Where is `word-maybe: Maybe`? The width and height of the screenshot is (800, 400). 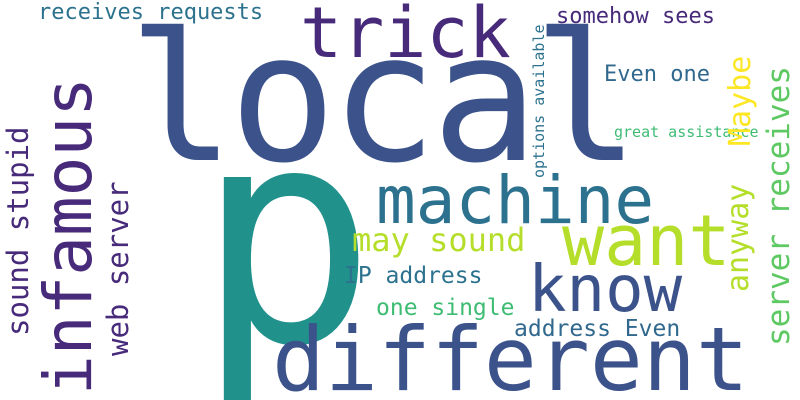
word-maybe: Maybe is located at coordinates (740, 100).